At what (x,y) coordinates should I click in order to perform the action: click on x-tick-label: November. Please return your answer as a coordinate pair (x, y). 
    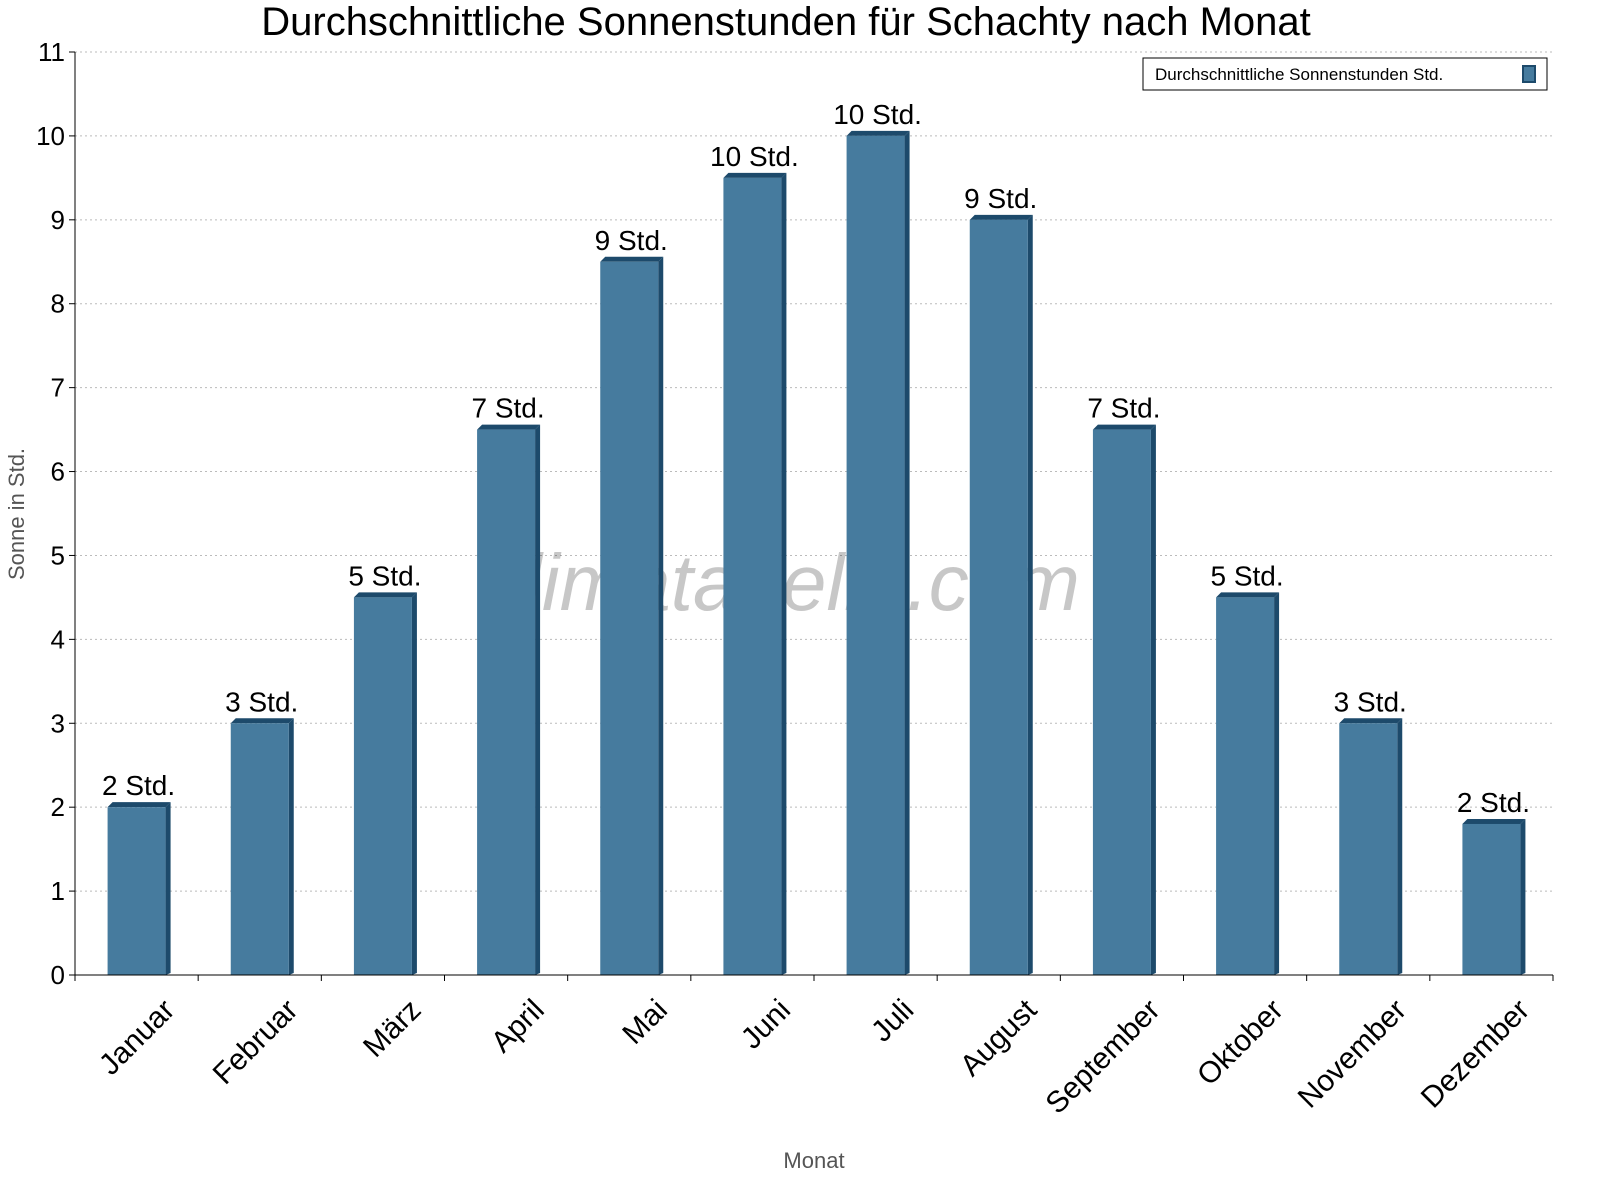
    Looking at the image, I should click on (1352, 1053).